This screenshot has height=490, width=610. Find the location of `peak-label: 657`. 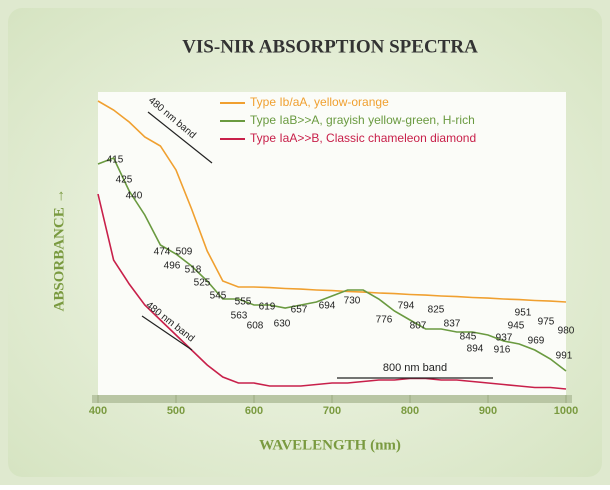

peak-label: 657 is located at coordinates (299, 310).